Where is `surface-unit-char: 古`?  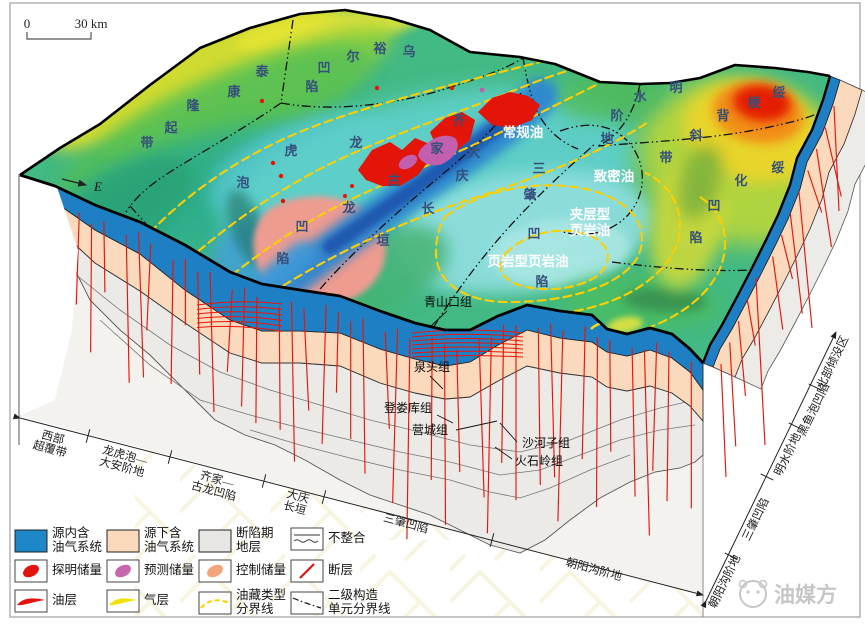 surface-unit-char: 古 is located at coordinates (393, 180).